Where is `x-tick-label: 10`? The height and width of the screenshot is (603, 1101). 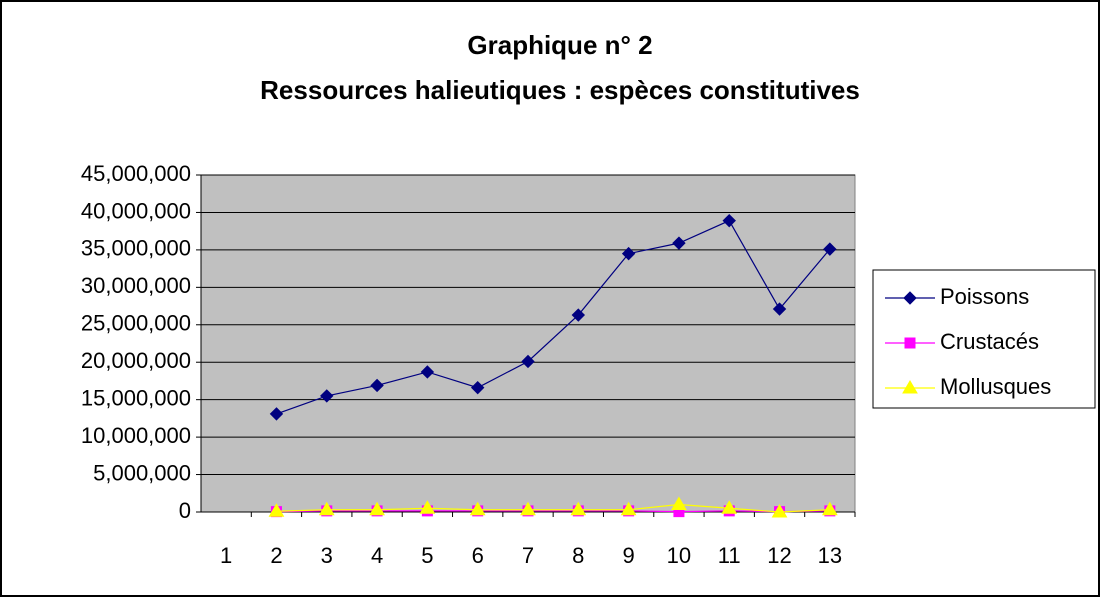
x-tick-label: 10 is located at coordinates (679, 555).